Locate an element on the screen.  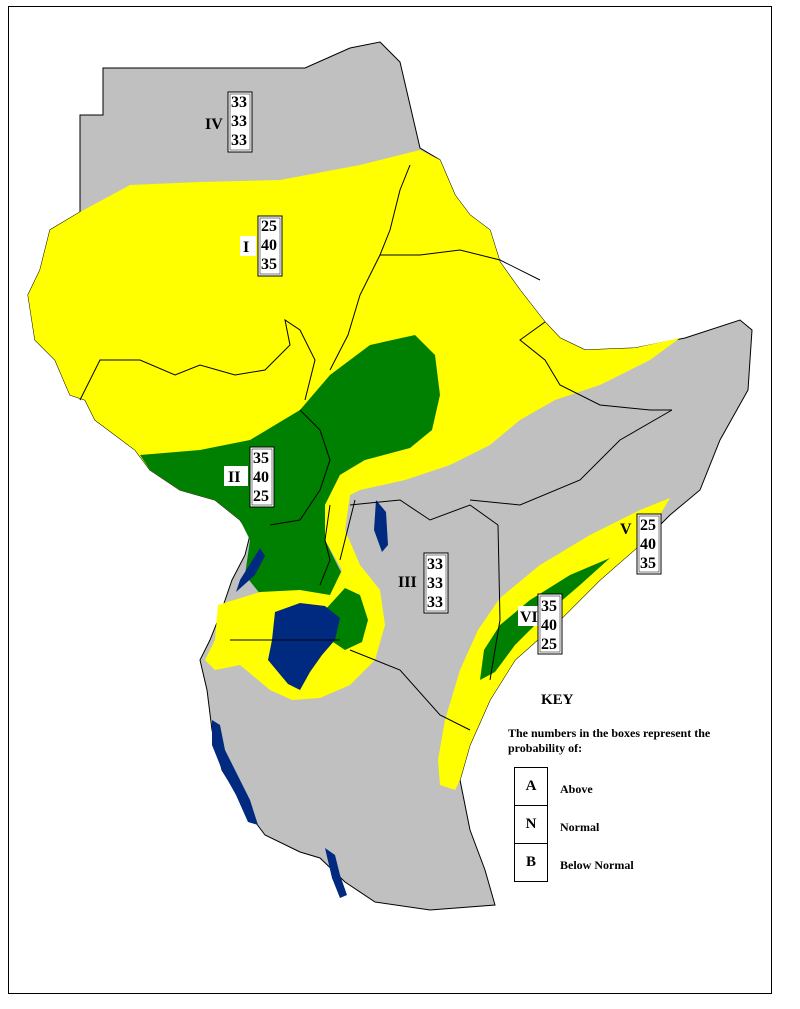
key-label-above: Above is located at coordinates (576, 789).